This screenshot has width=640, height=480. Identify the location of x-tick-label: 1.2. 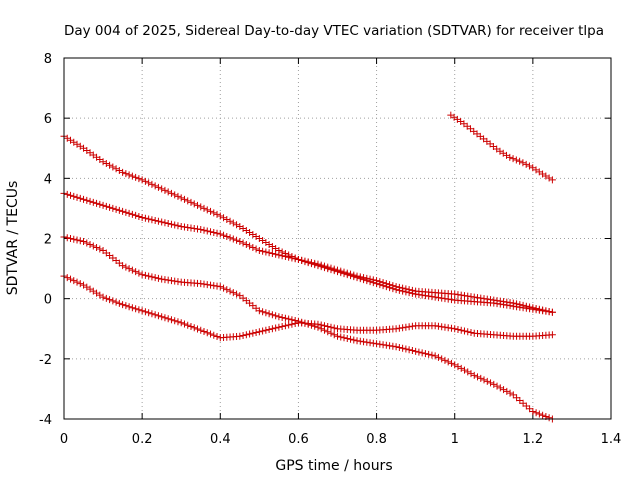
(533, 439).